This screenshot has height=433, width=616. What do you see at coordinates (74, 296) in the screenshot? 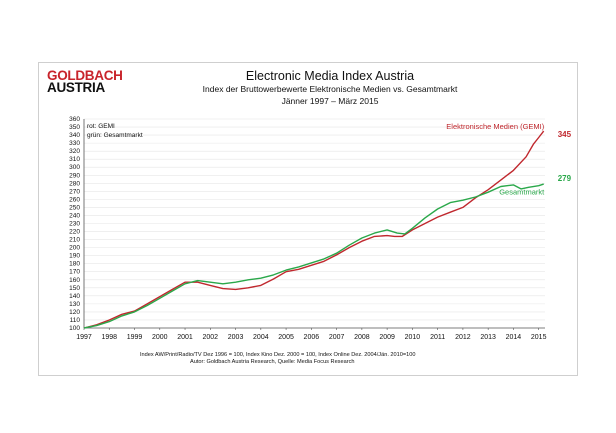
I see `y-tick-140: 140` at bounding box center [74, 296].